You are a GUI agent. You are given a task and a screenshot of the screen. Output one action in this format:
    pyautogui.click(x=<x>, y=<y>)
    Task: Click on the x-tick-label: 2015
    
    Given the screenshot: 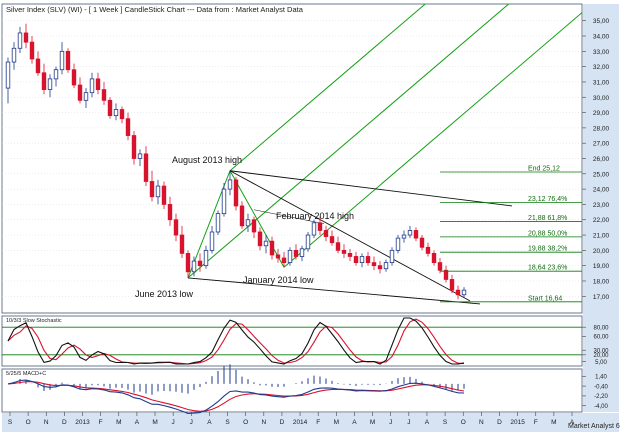 What is the action you would take?
    pyautogui.click(x=517, y=422)
    